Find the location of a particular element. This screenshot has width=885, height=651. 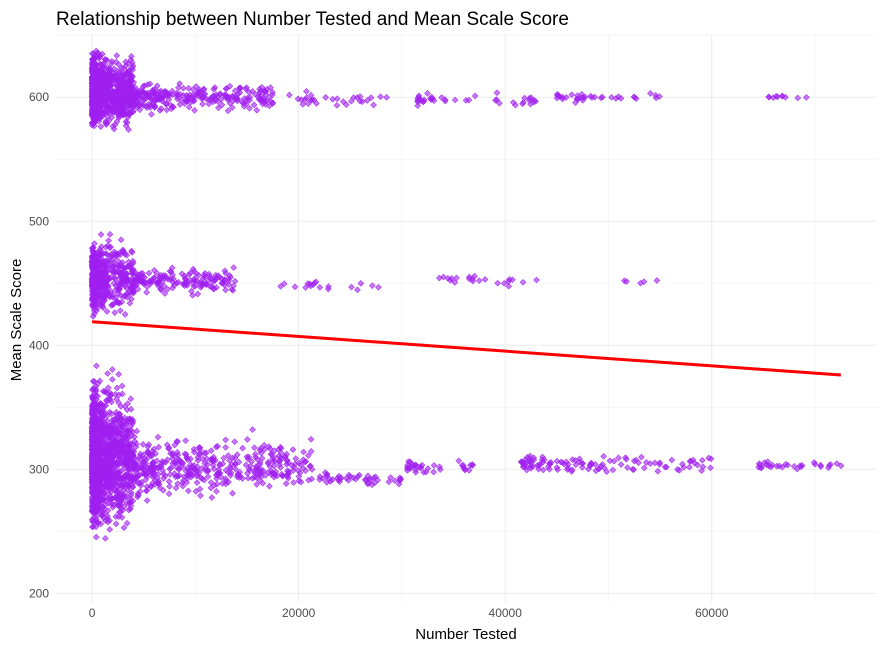

x-tick-label: 0 is located at coordinates (92, 613).